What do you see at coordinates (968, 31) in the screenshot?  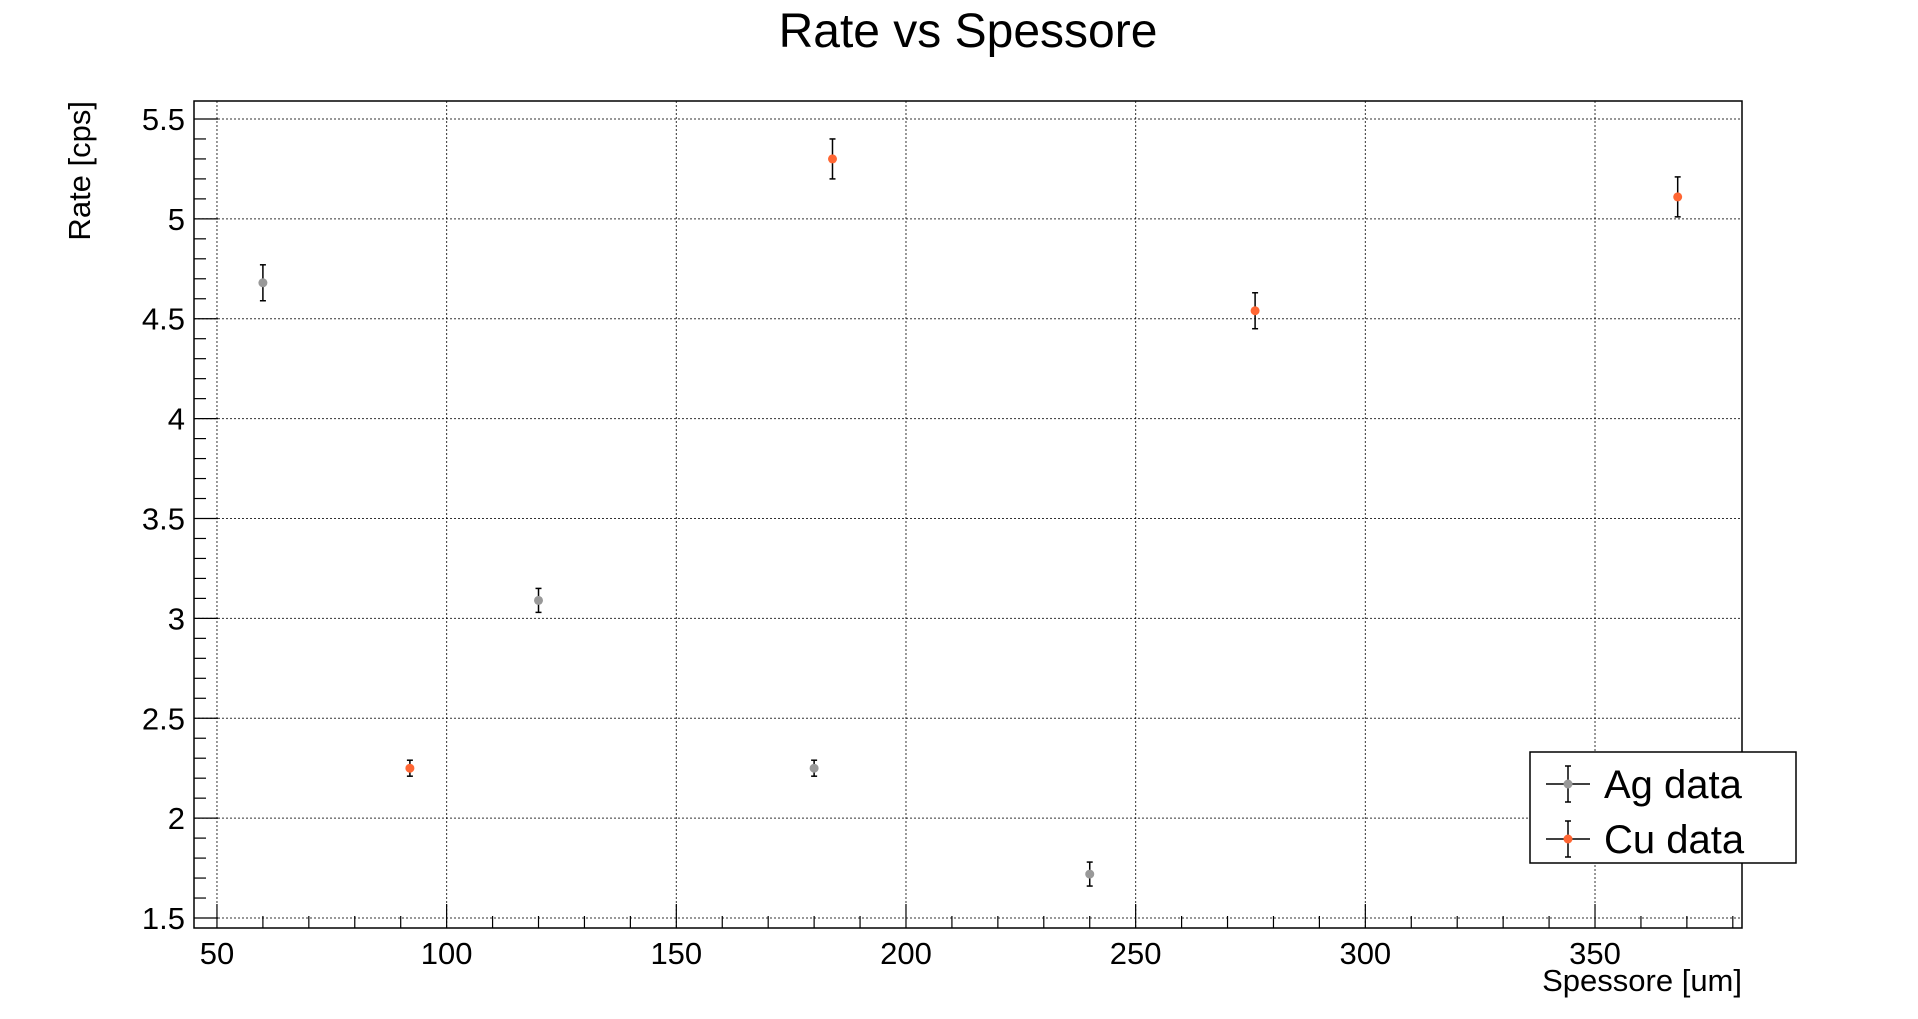 I see `chart-title: Rate vs Spessore` at bounding box center [968, 31].